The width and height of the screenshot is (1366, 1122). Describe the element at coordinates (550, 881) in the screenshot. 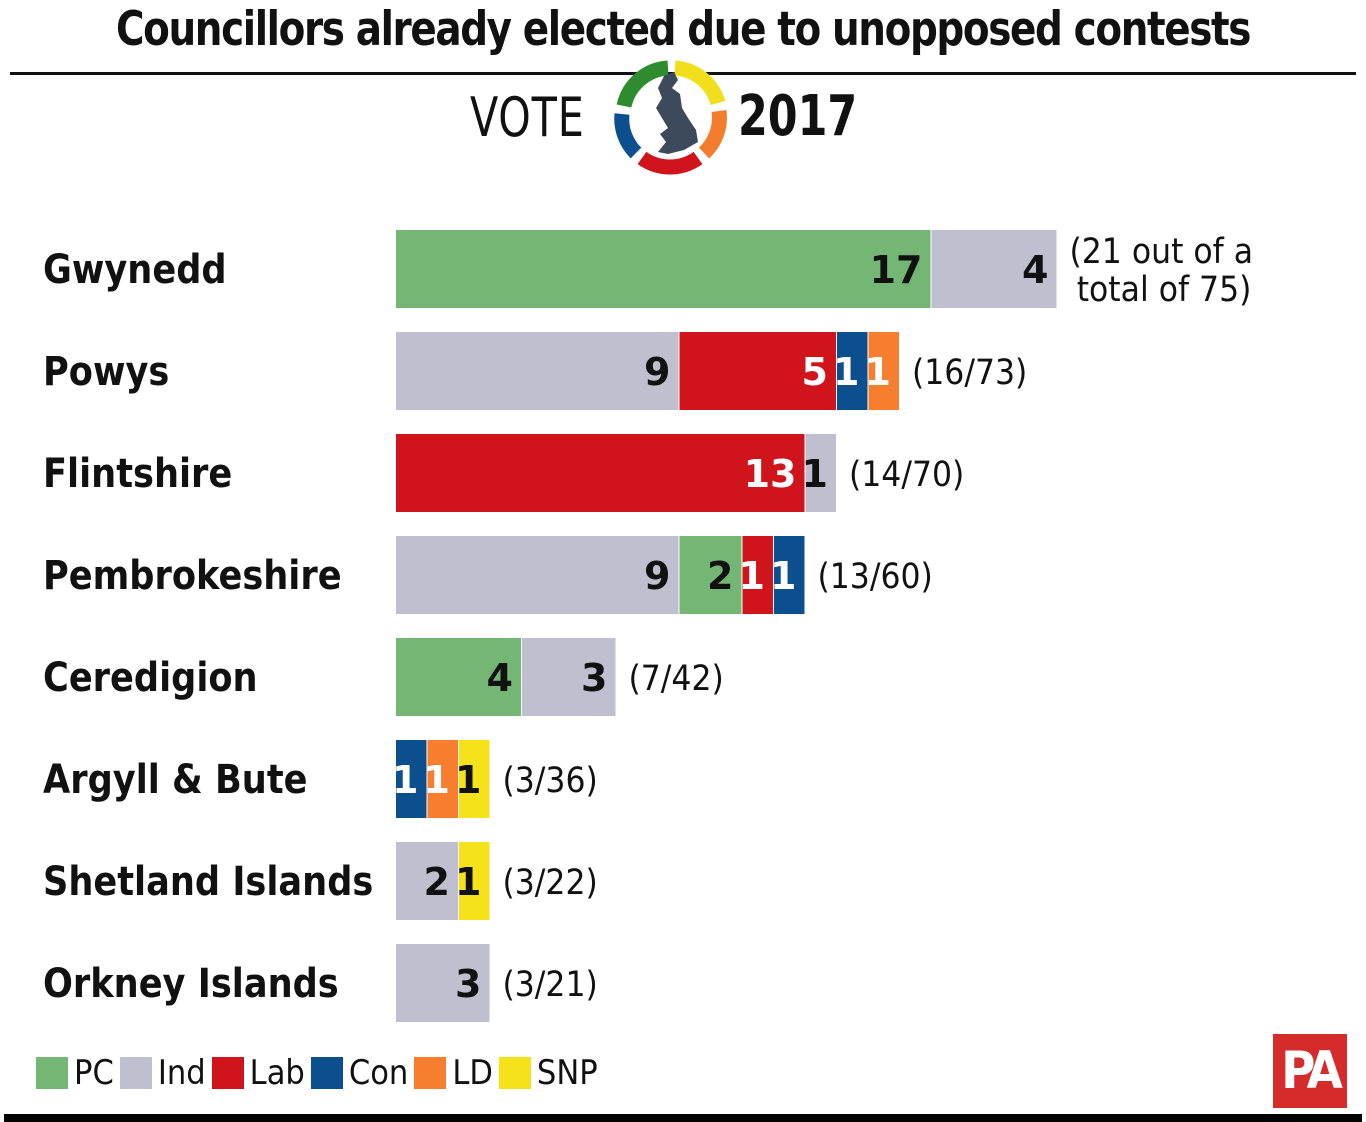

I see `total-annotation: (3/22)` at that location.